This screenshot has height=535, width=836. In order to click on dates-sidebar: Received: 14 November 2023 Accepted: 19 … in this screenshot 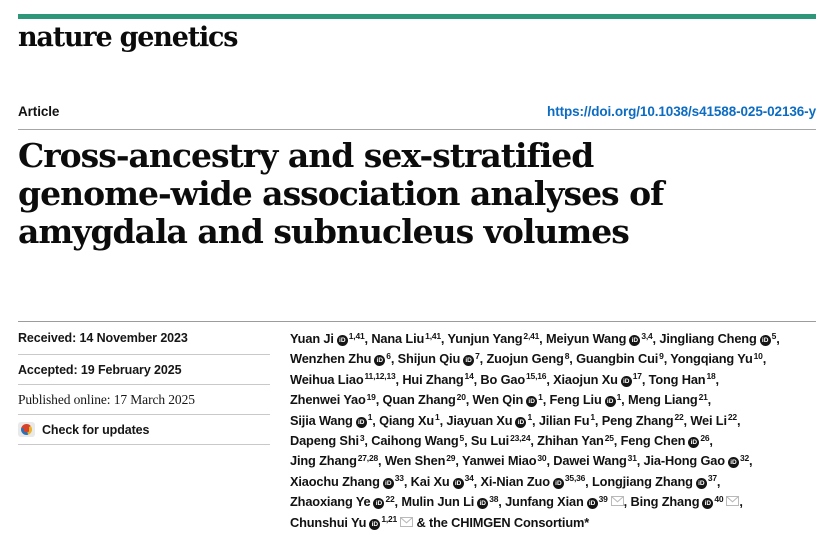, I will do `click(144, 427)`.